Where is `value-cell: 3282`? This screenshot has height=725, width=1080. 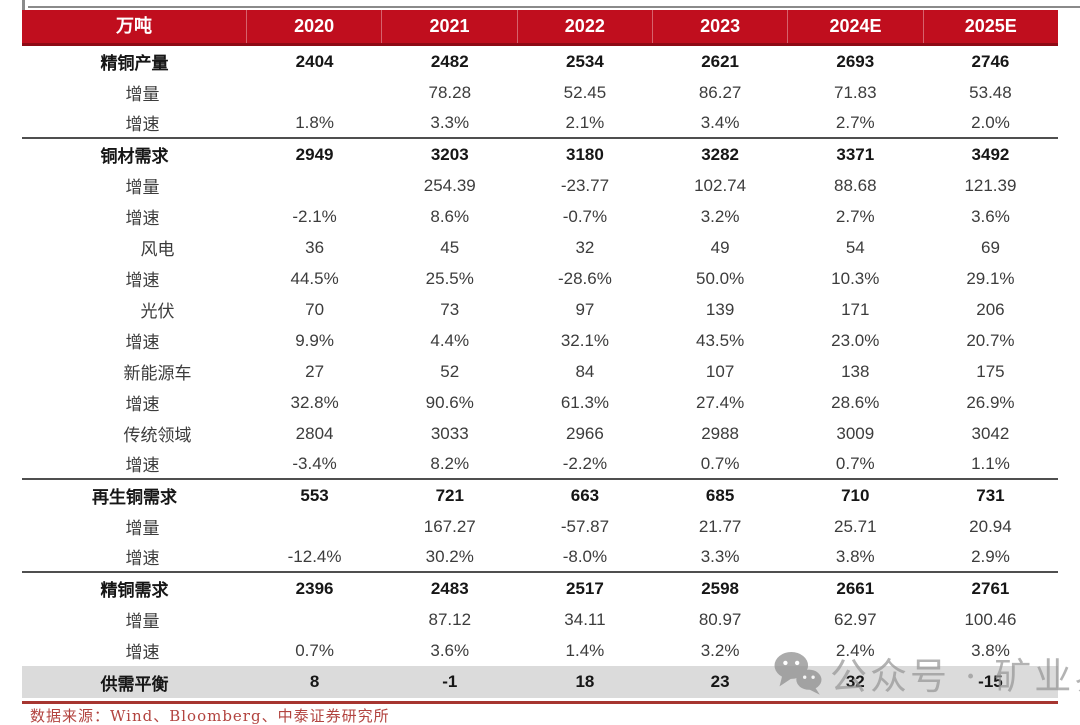 value-cell: 3282 is located at coordinates (720, 154).